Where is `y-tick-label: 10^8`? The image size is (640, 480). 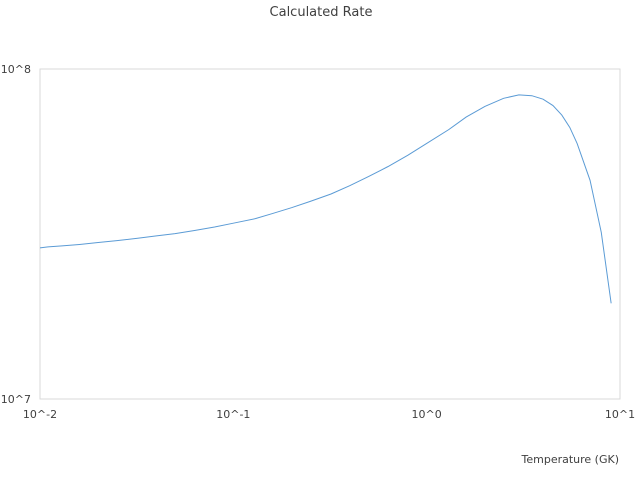 y-tick-label: 10^8 is located at coordinates (16, 69).